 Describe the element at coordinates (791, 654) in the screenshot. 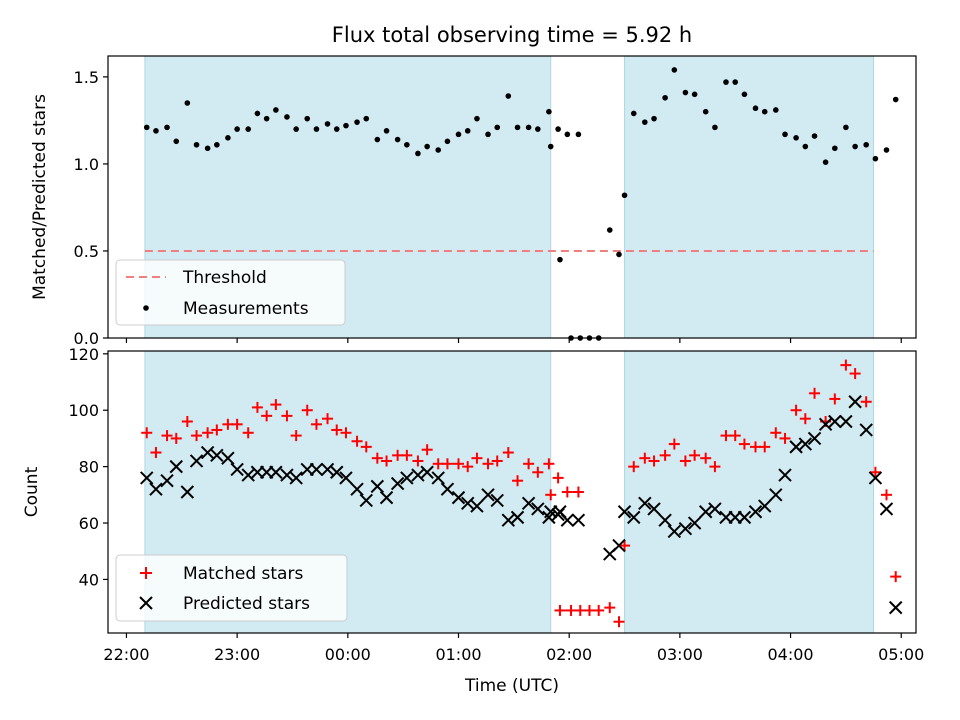

I see `x-tick-label: 04:00` at that location.